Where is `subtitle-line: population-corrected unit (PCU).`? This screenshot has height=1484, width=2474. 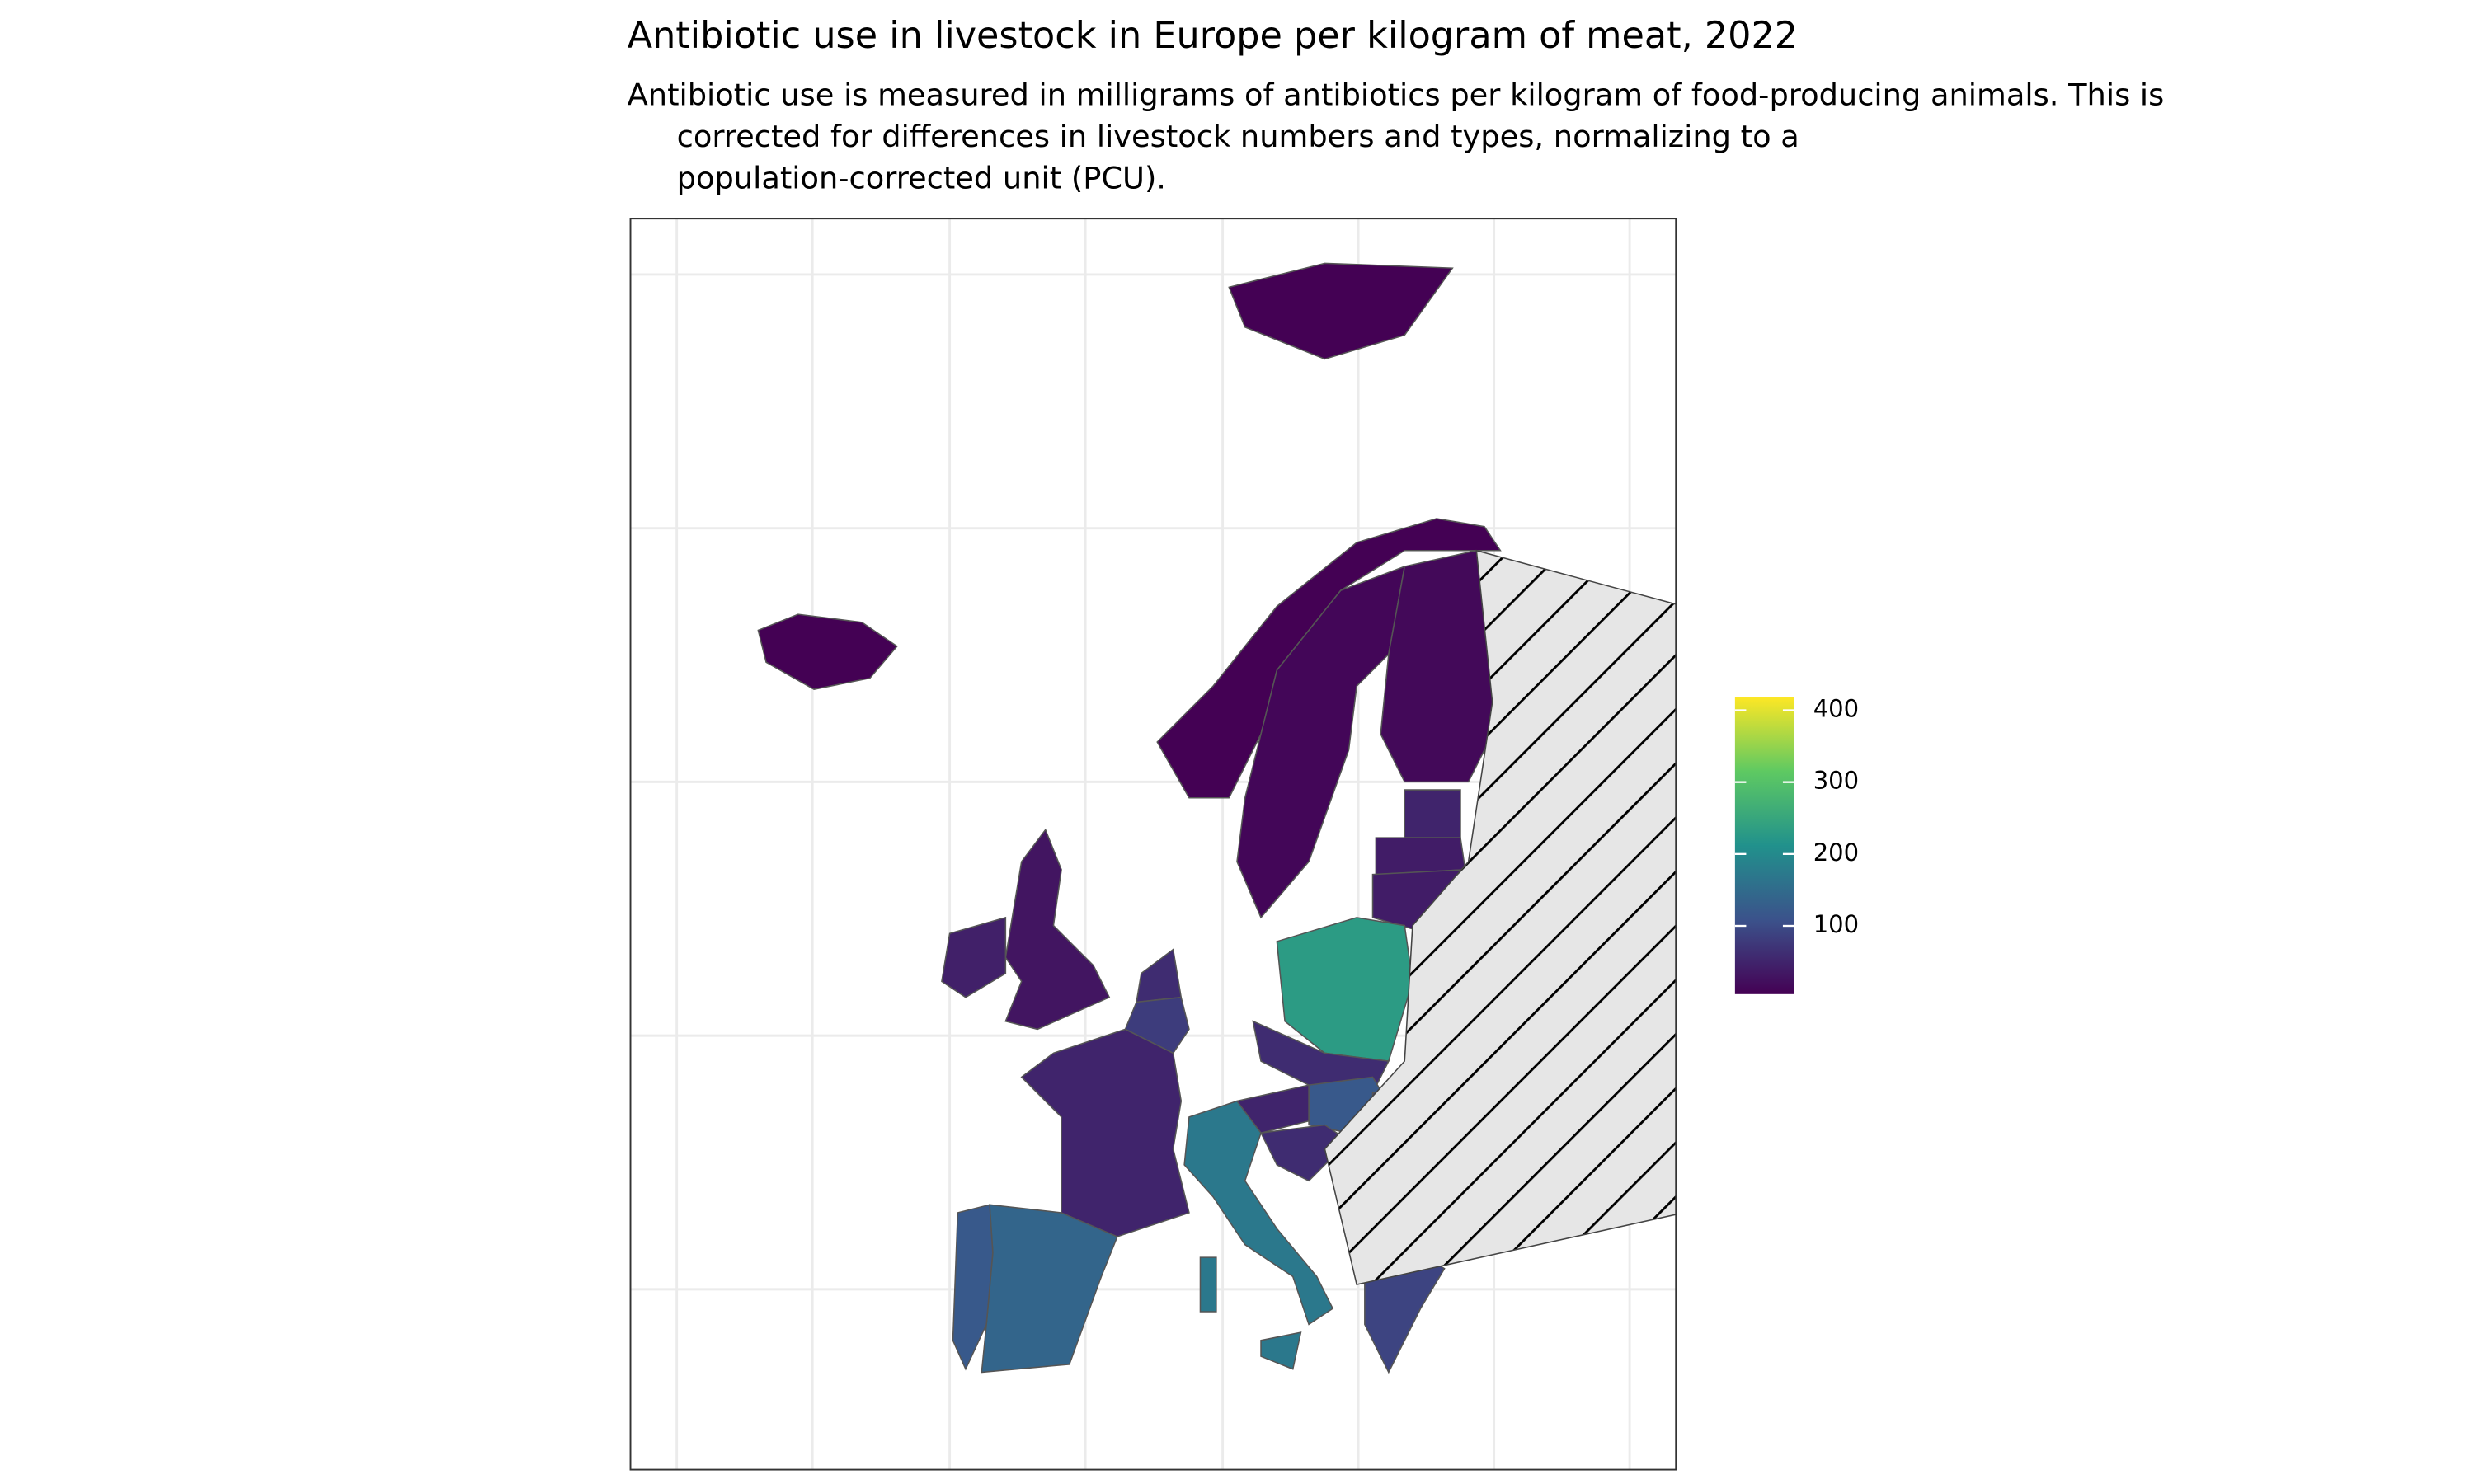 subtitle-line: population-corrected unit (PCU). is located at coordinates (921, 177).